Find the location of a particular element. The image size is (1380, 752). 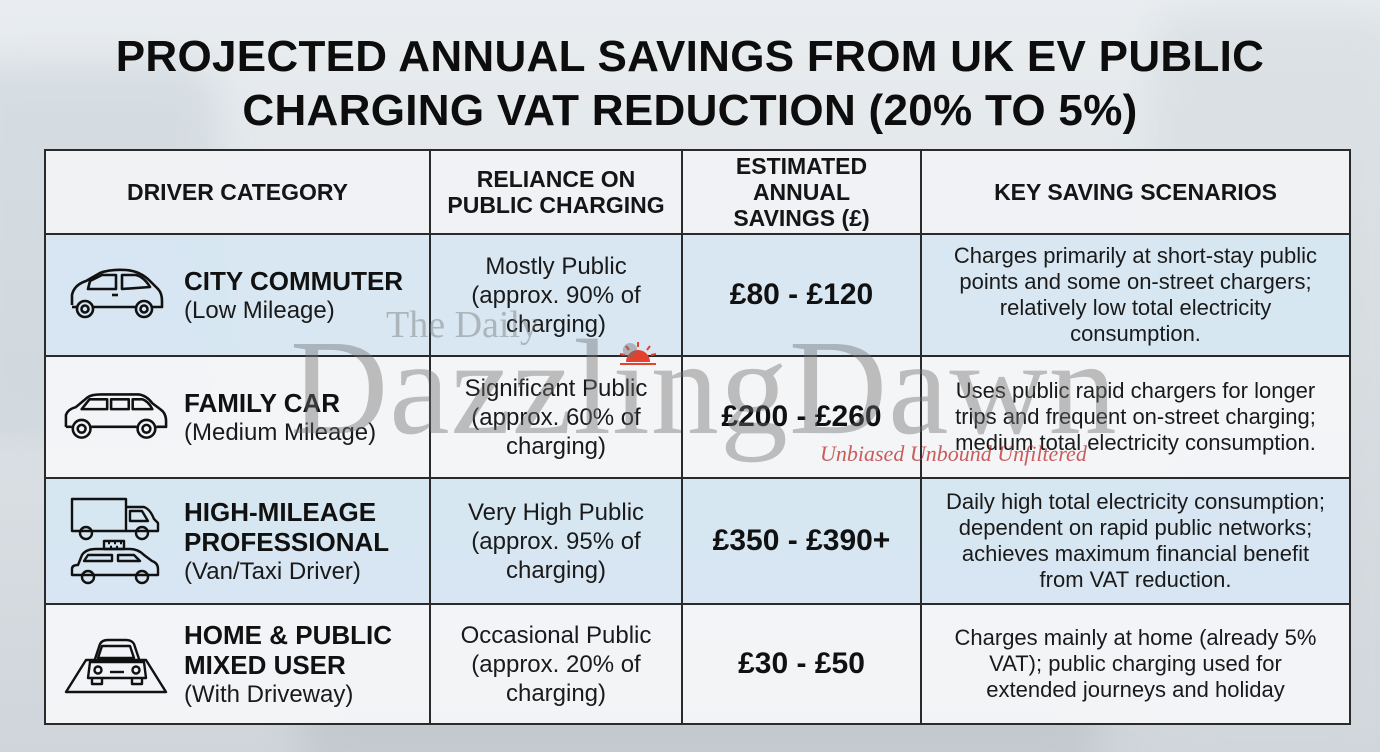

driver-category-cell: CITY COMMUTER (Low Mileage) is located at coordinates (237, 295).